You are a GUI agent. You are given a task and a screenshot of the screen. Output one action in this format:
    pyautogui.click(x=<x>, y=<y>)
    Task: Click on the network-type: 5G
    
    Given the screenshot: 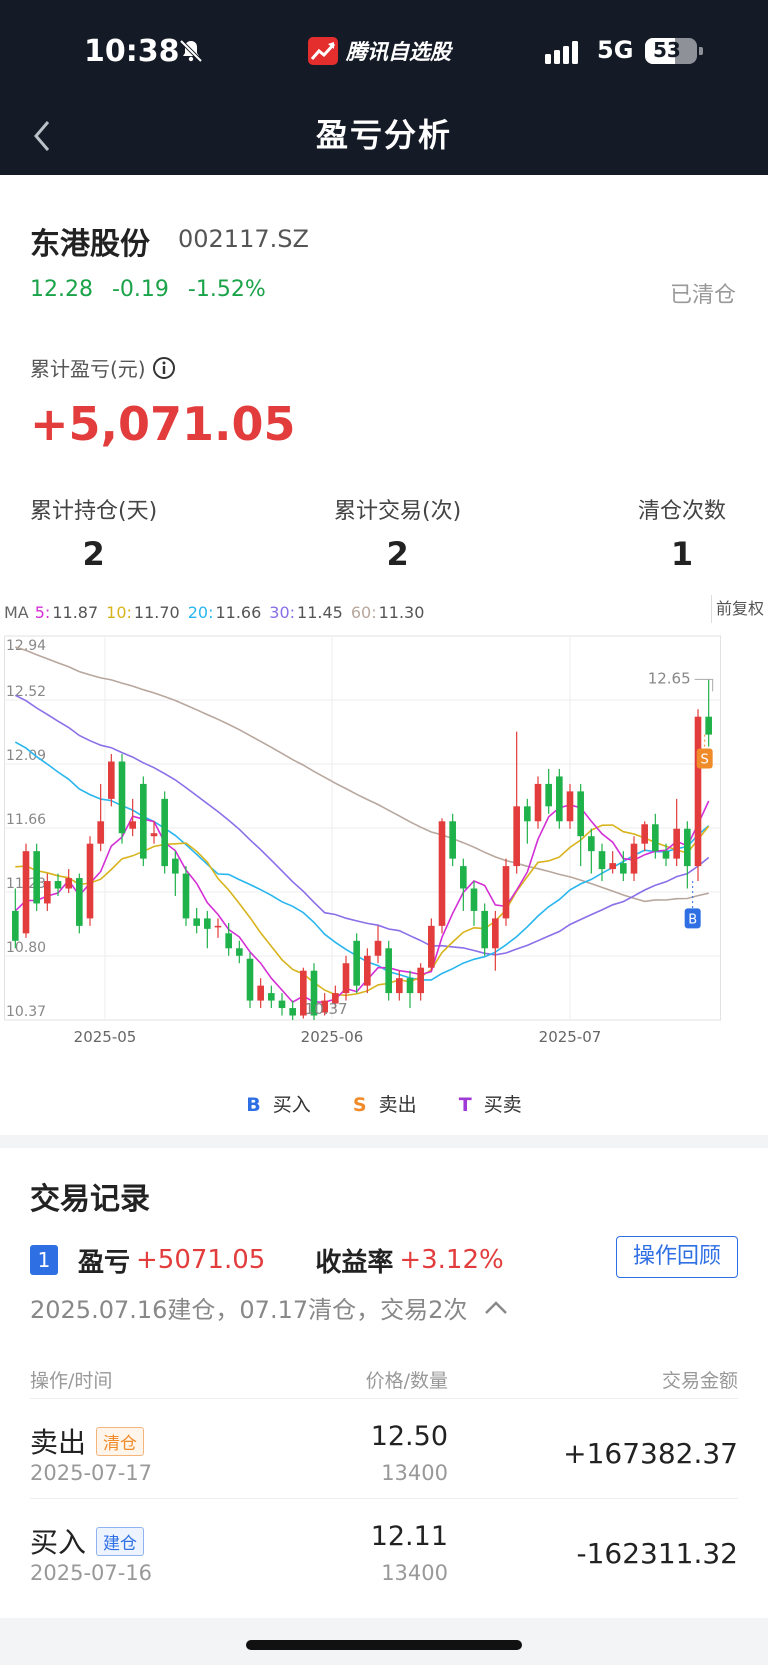 What is the action you would take?
    pyautogui.click(x=615, y=50)
    